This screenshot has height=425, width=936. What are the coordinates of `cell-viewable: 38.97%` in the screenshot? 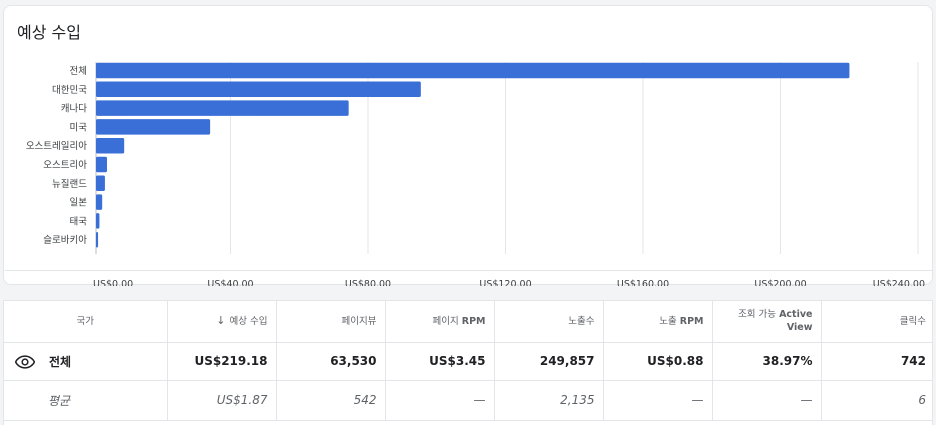 It's located at (767, 361).